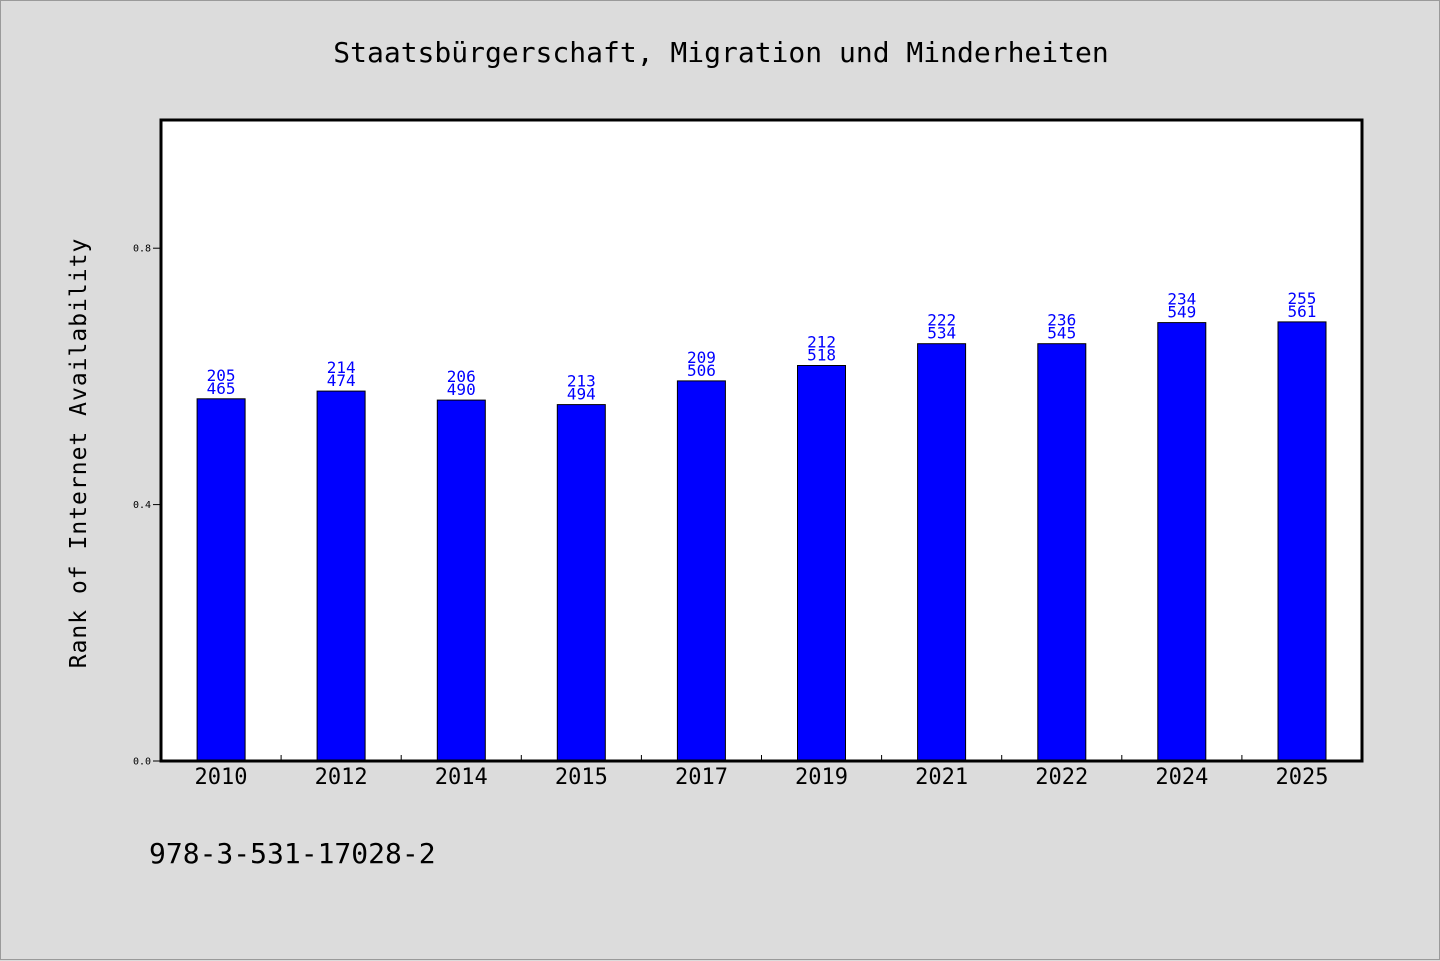 The height and width of the screenshot is (961, 1440). I want to click on data-label-bottom-2015: 494, so click(581, 394).